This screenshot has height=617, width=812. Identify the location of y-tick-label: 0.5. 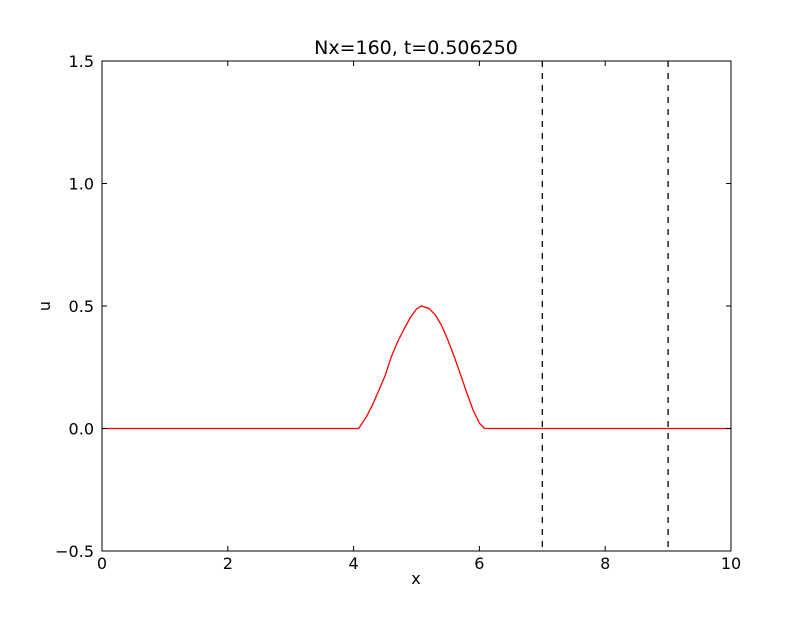
(81, 306).